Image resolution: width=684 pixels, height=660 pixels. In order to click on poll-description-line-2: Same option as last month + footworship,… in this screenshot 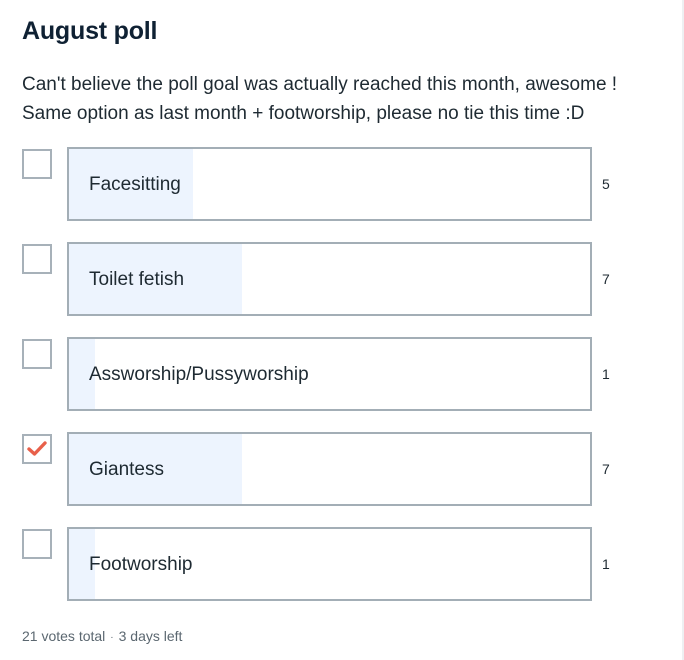, I will do `click(303, 113)`.